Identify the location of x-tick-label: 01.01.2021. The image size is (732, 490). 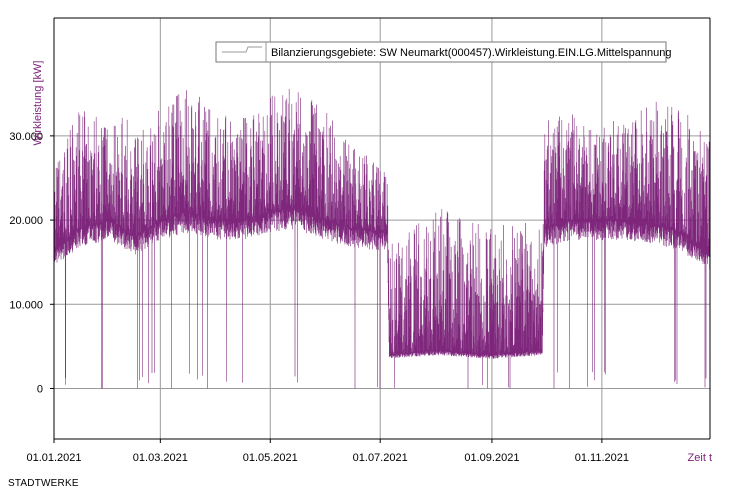
(53, 458).